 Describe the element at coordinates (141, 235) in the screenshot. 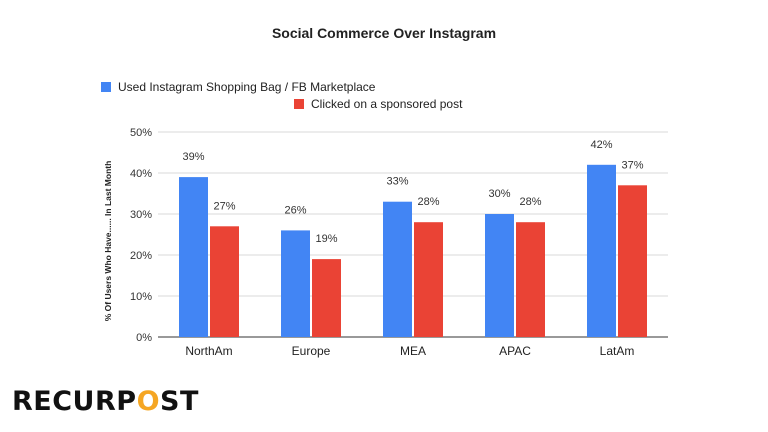

I see `y-axis-ticks: 0% 10% 20% 30% 40% 50%` at that location.